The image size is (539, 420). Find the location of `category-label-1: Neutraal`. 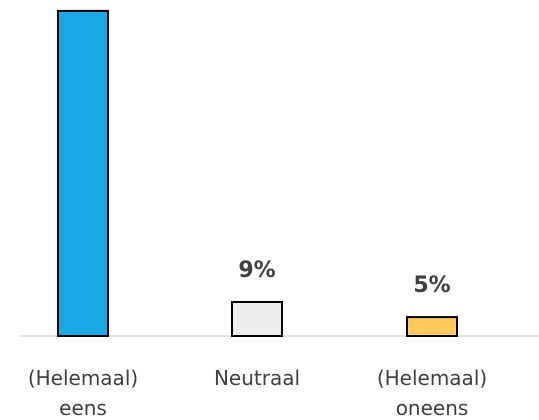

category-label-1: Neutraal is located at coordinates (257, 378).